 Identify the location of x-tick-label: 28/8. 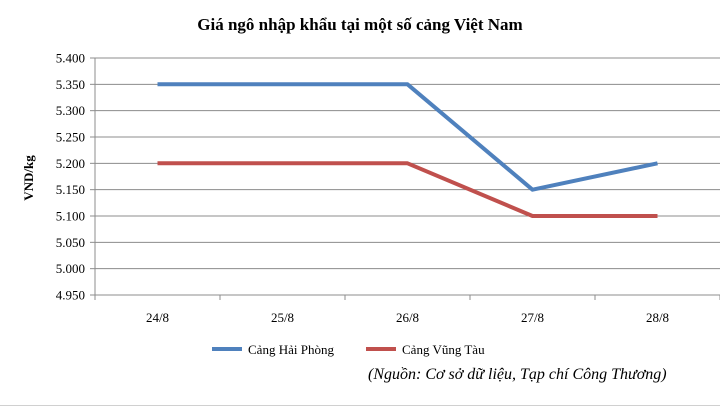
(657, 317).